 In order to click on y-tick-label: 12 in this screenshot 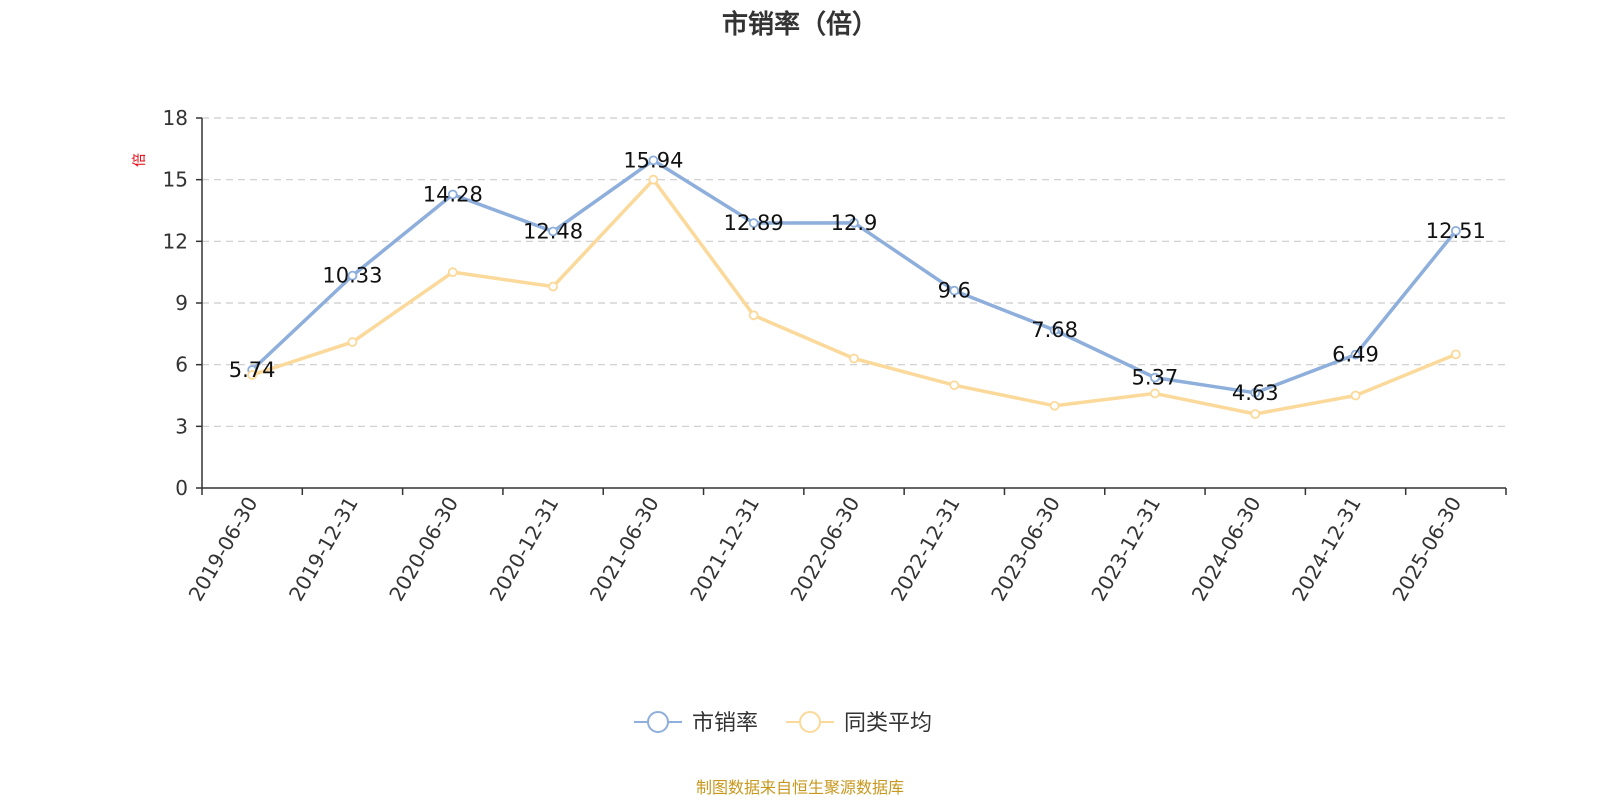, I will do `click(175, 241)`.